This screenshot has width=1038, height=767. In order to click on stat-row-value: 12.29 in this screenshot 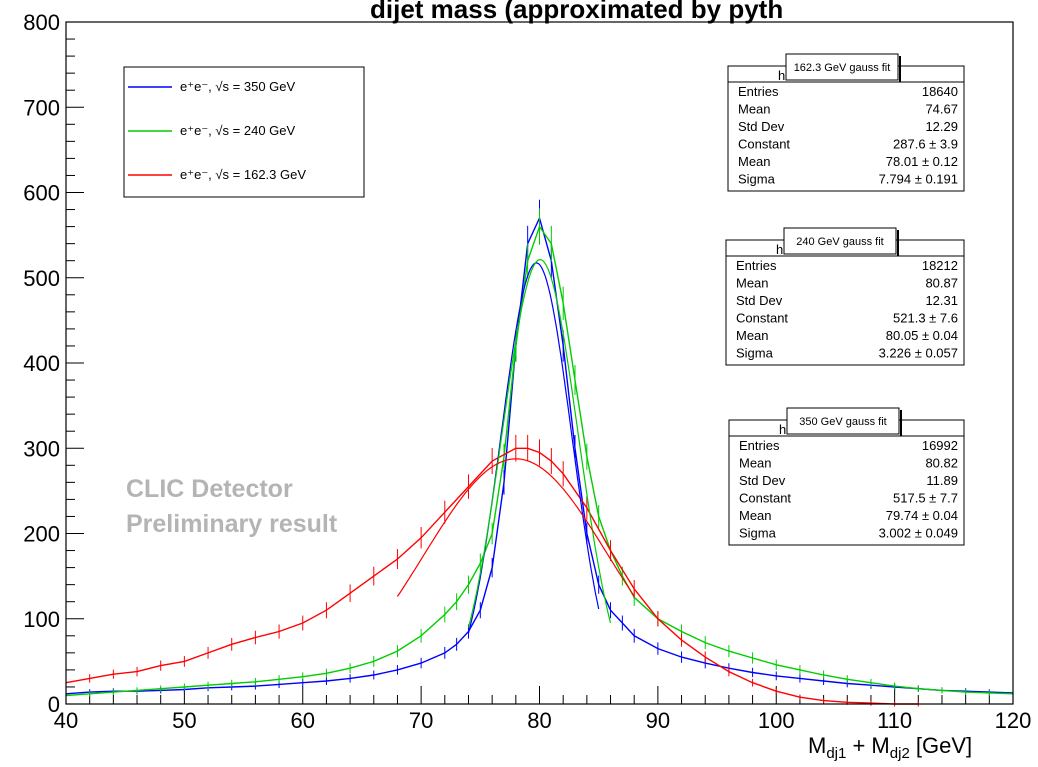, I will do `click(941, 126)`.